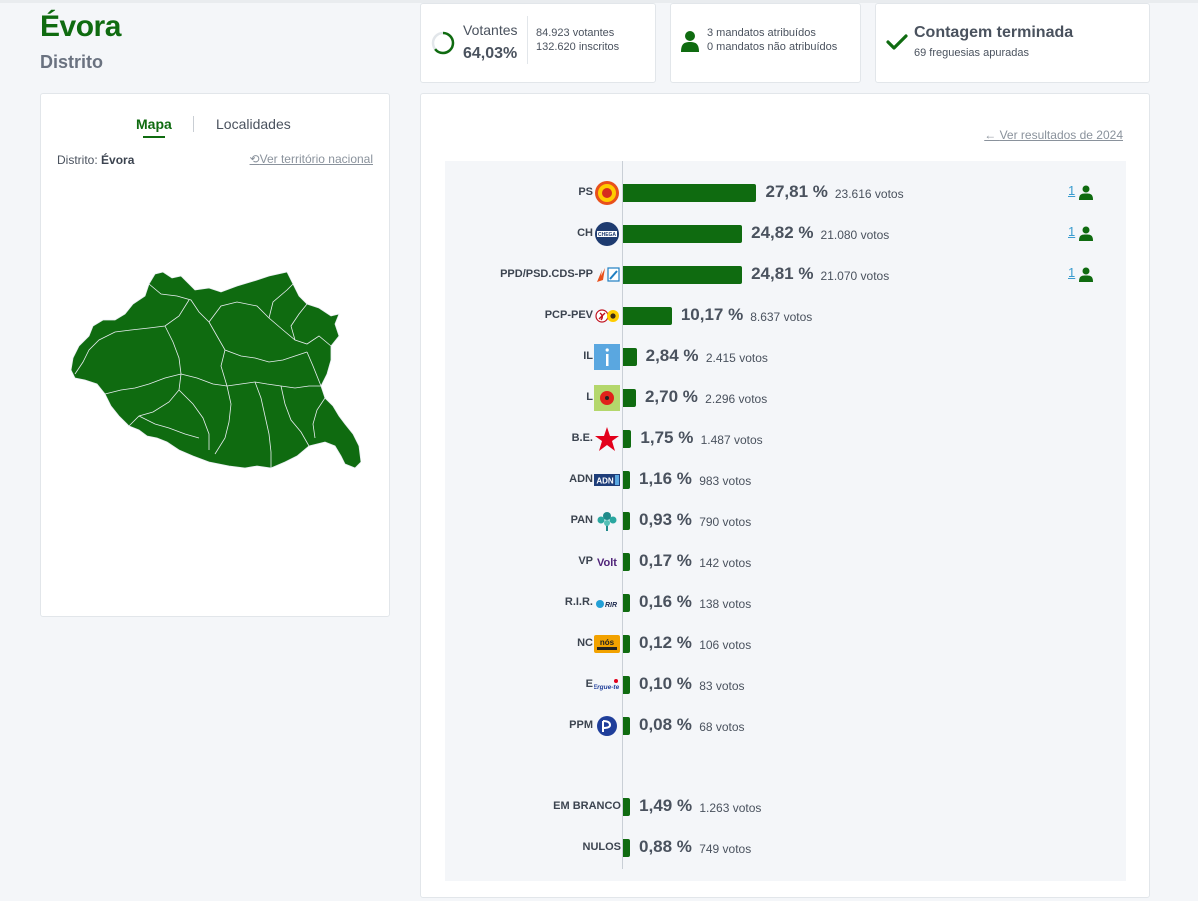 The height and width of the screenshot is (901, 1198). I want to click on vote-percent: 1,75 %, so click(667, 437).